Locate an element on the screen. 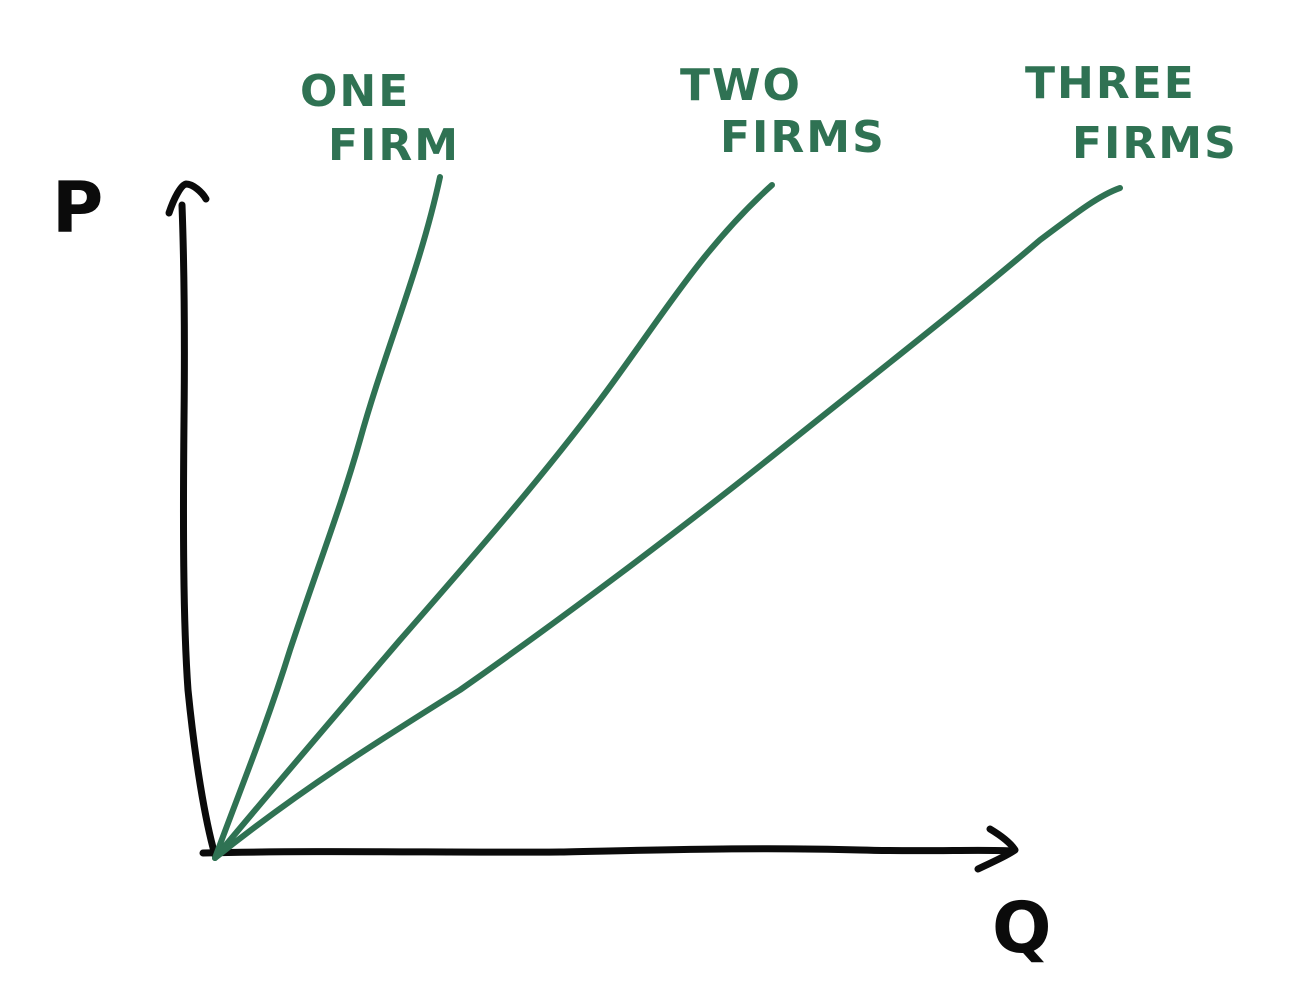 Image resolution: width=1315 pixels, height=1008 pixels. y-axis-arrowhead is located at coordinates (187, 198).